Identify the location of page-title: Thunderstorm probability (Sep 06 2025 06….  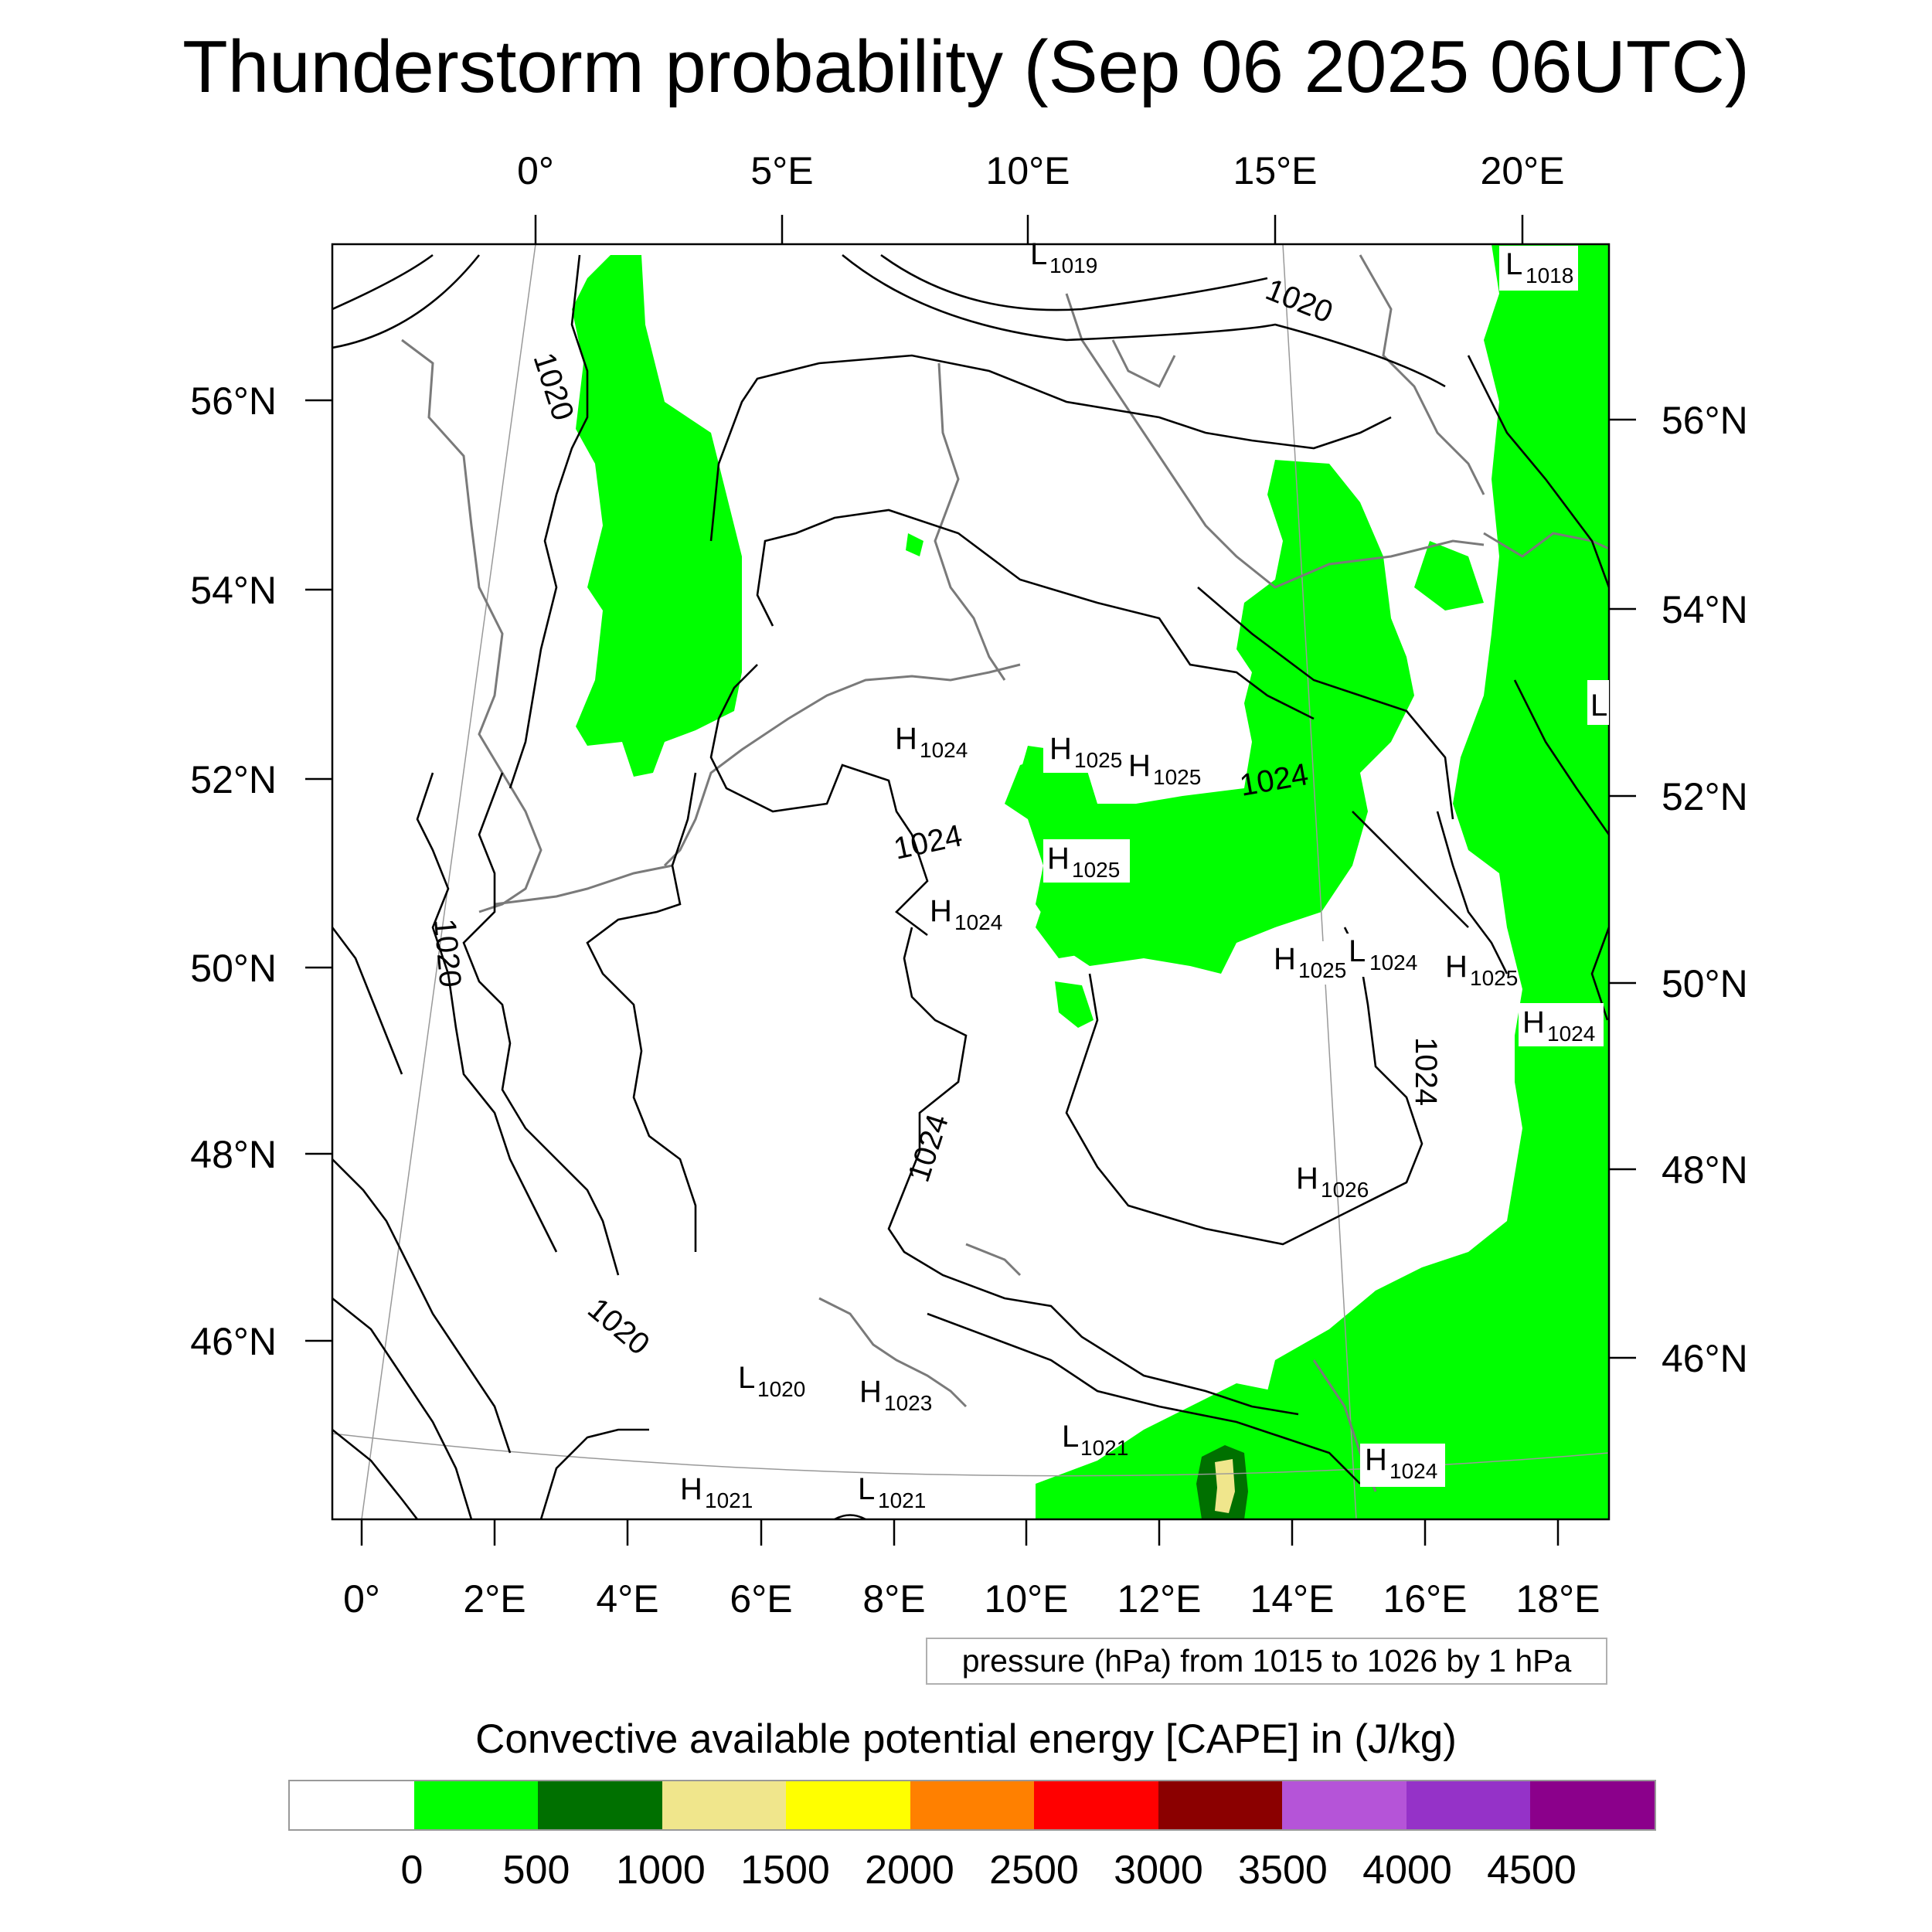
(966, 67).